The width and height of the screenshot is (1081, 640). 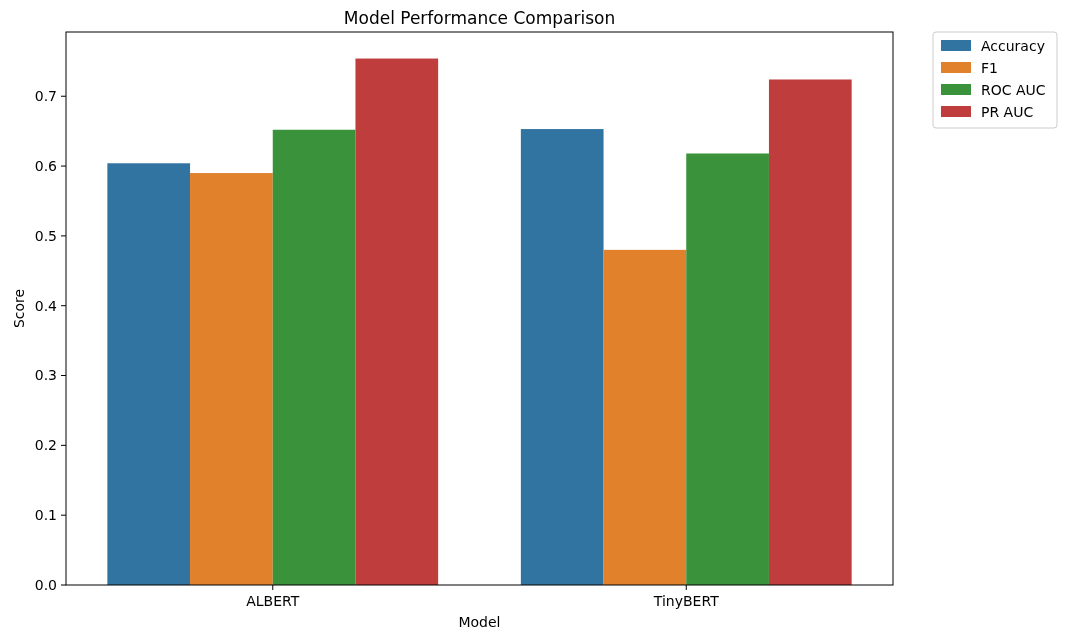 I want to click on y-tick-label: 0.1, so click(x=45, y=515).